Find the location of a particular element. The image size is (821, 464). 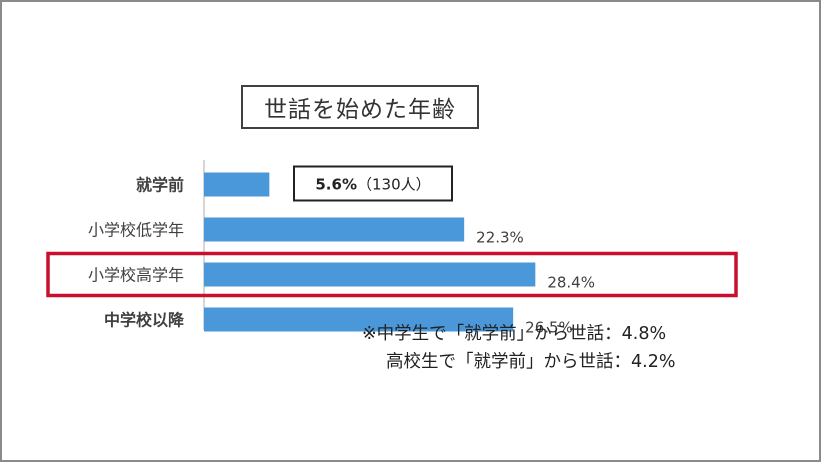

value-callout-box is located at coordinates (373, 183).